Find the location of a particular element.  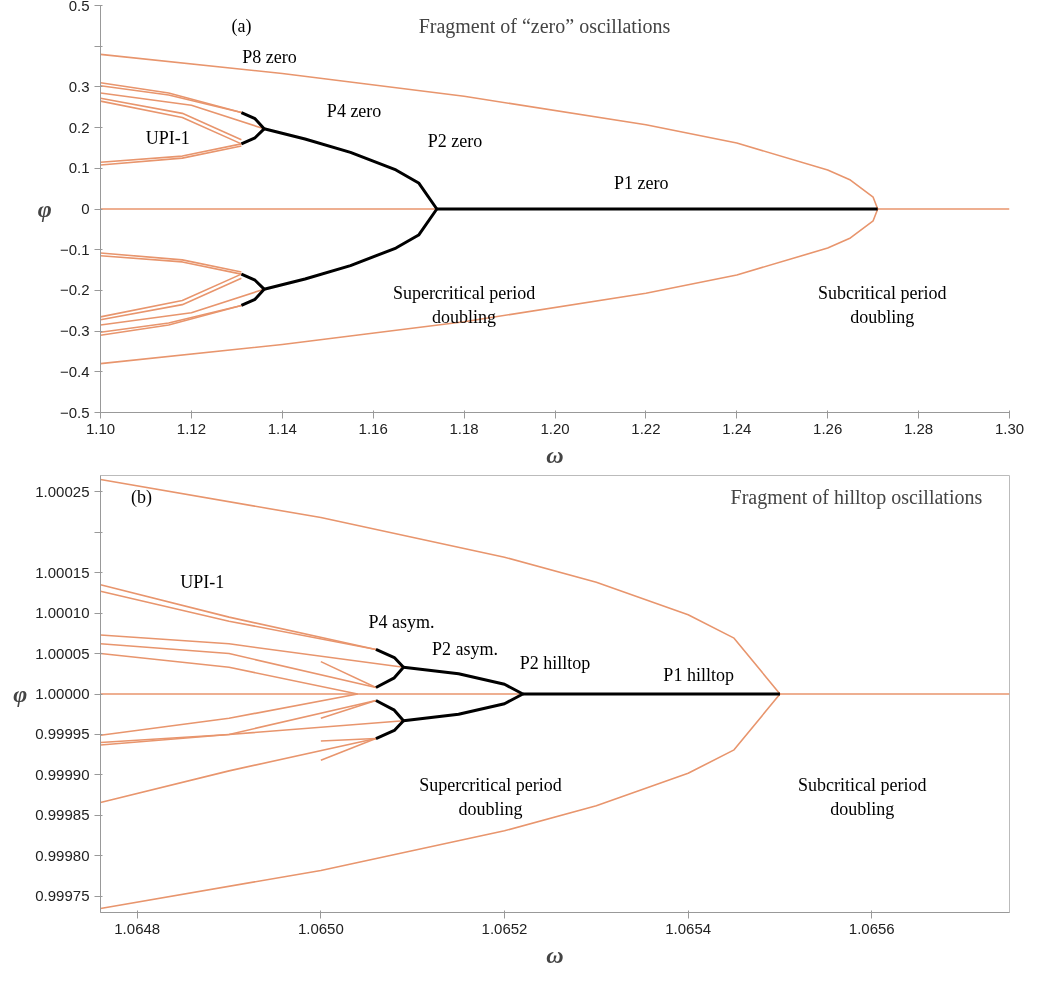

y-tick-label: 0.1 is located at coordinates (79, 168).